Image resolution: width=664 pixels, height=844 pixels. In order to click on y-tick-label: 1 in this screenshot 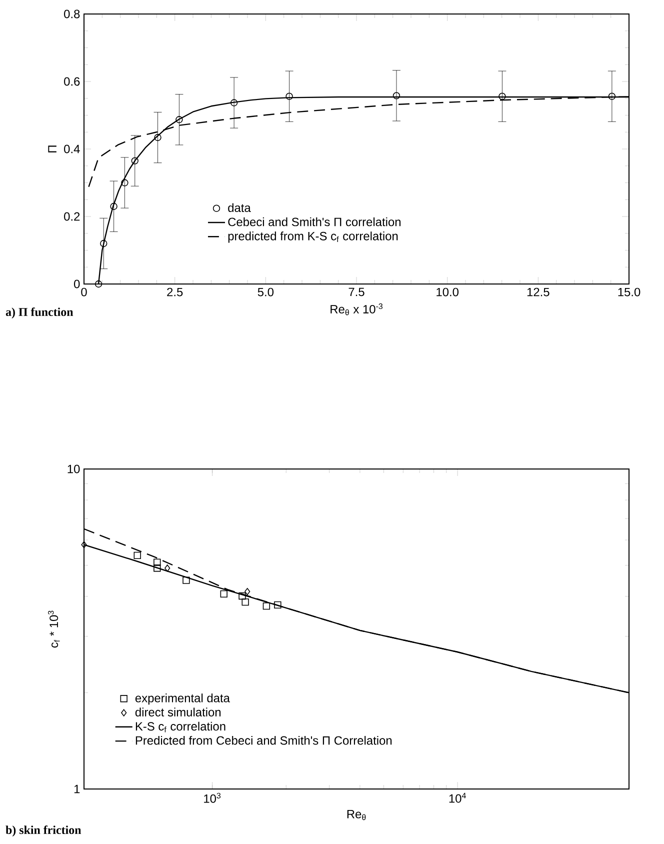, I will do `click(77, 789)`.